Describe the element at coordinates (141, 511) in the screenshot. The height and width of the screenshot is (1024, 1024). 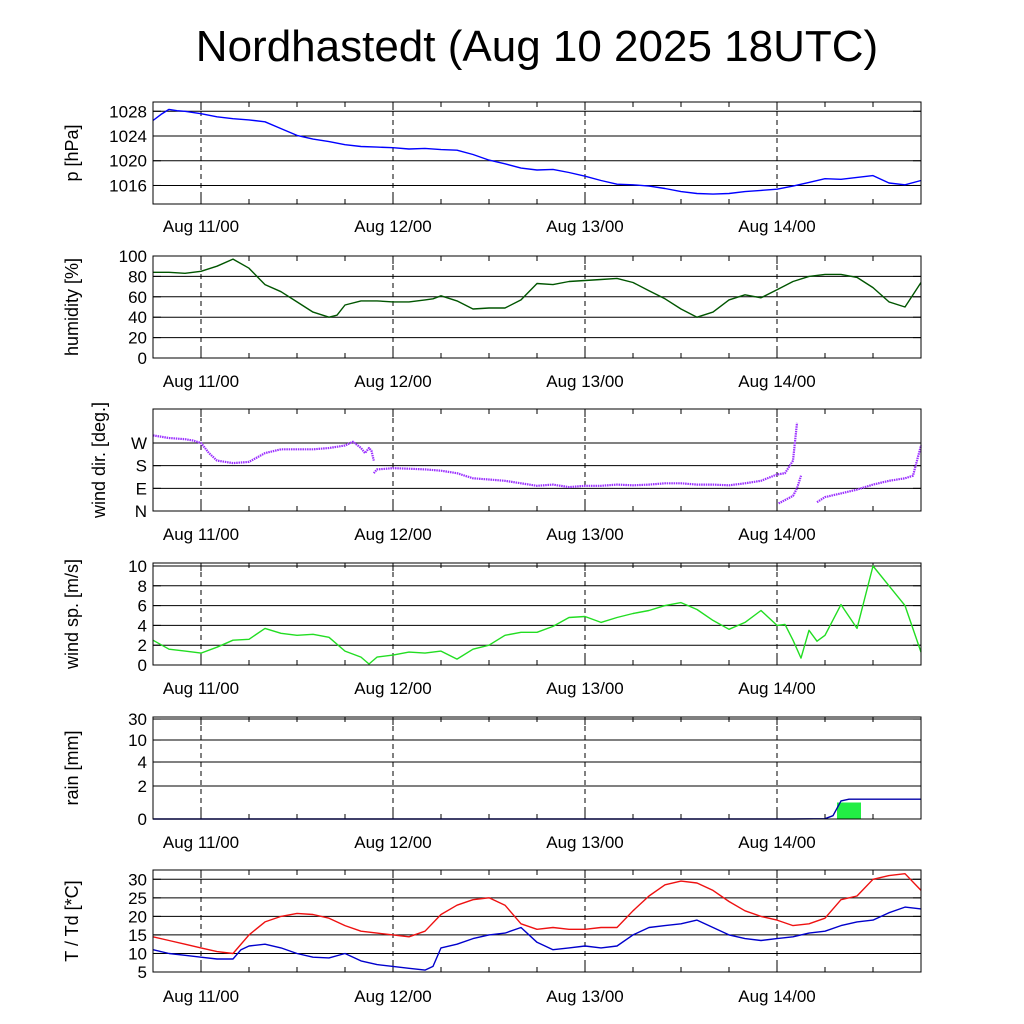
I see `y-tick-label: N` at that location.